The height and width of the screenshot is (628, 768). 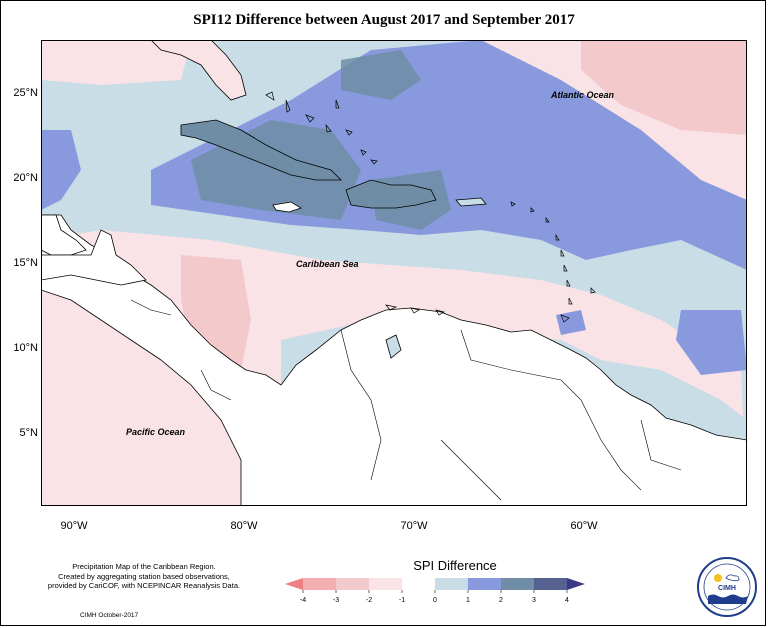 I want to click on legend-tick-label: 2, so click(x=501, y=600).